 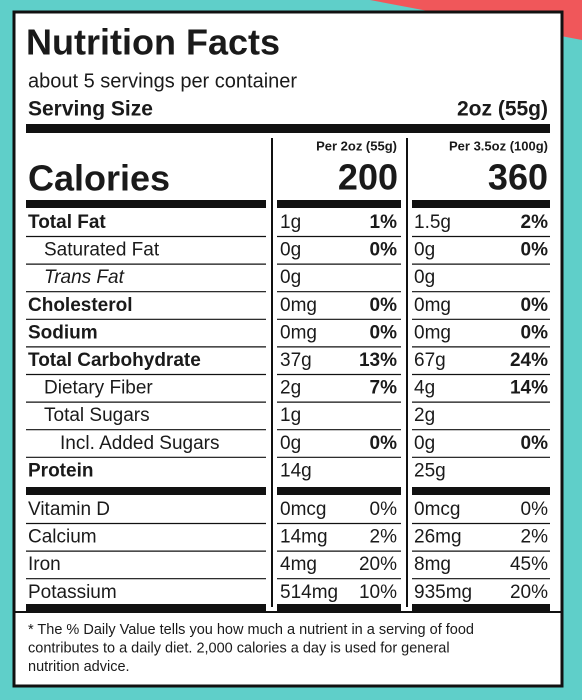 I want to click on daily-value: 24%, so click(x=529, y=360).